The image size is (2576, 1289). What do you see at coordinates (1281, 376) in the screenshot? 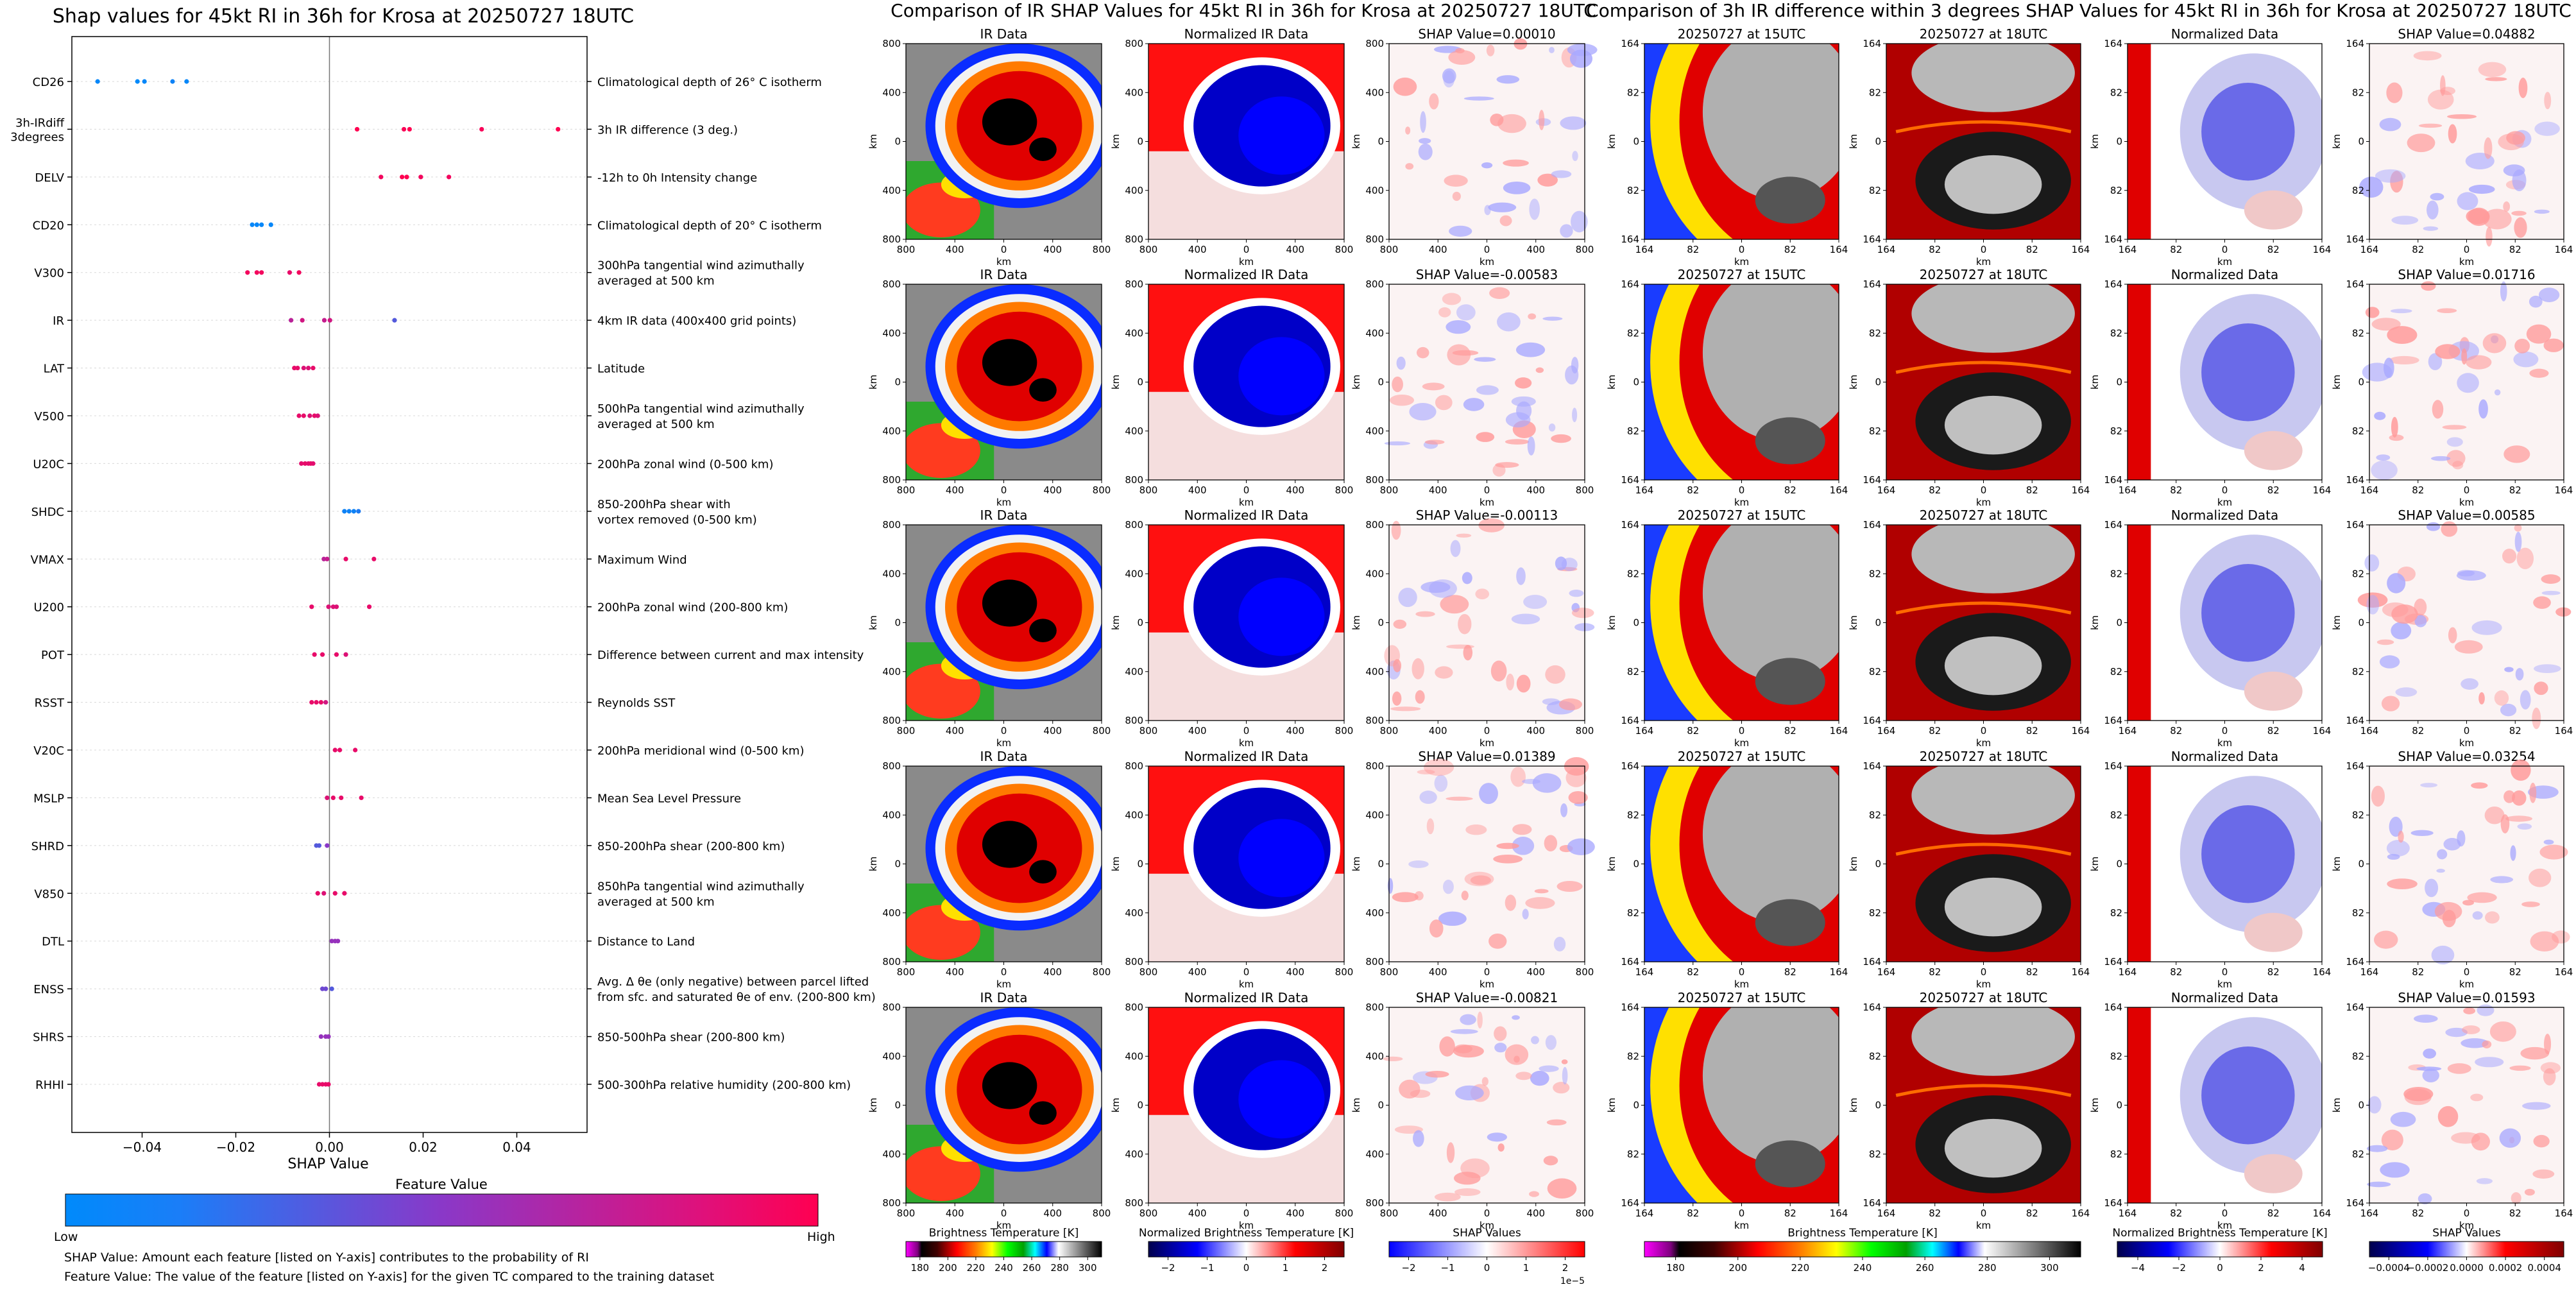
I see `norm-inner` at bounding box center [1281, 376].